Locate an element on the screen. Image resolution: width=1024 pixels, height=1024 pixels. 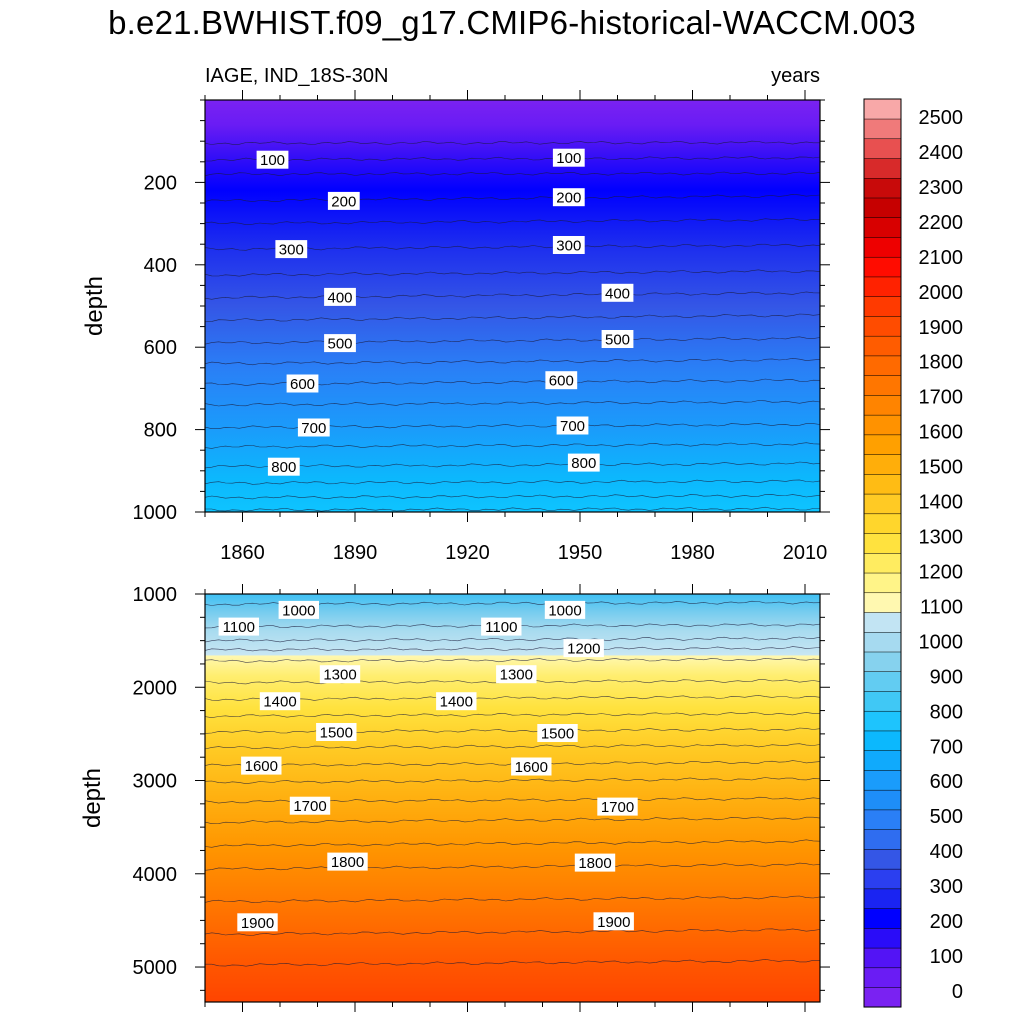
lower-contour-label: 1100 is located at coordinates (238, 626).